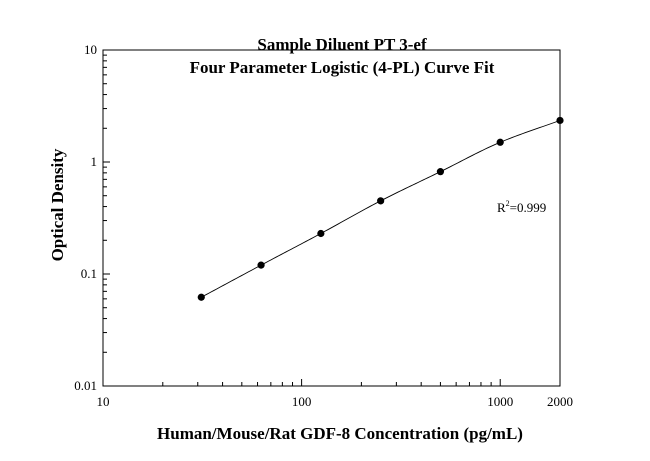 The width and height of the screenshot is (650, 461). Describe the element at coordinates (57, 204) in the screenshot. I see `y-axis-title: Optical Density` at that location.